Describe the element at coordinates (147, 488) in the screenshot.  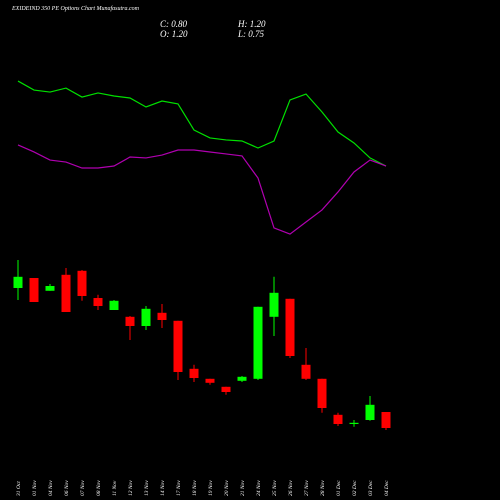
I see `x-tick-label: 13 Nov` at that location.